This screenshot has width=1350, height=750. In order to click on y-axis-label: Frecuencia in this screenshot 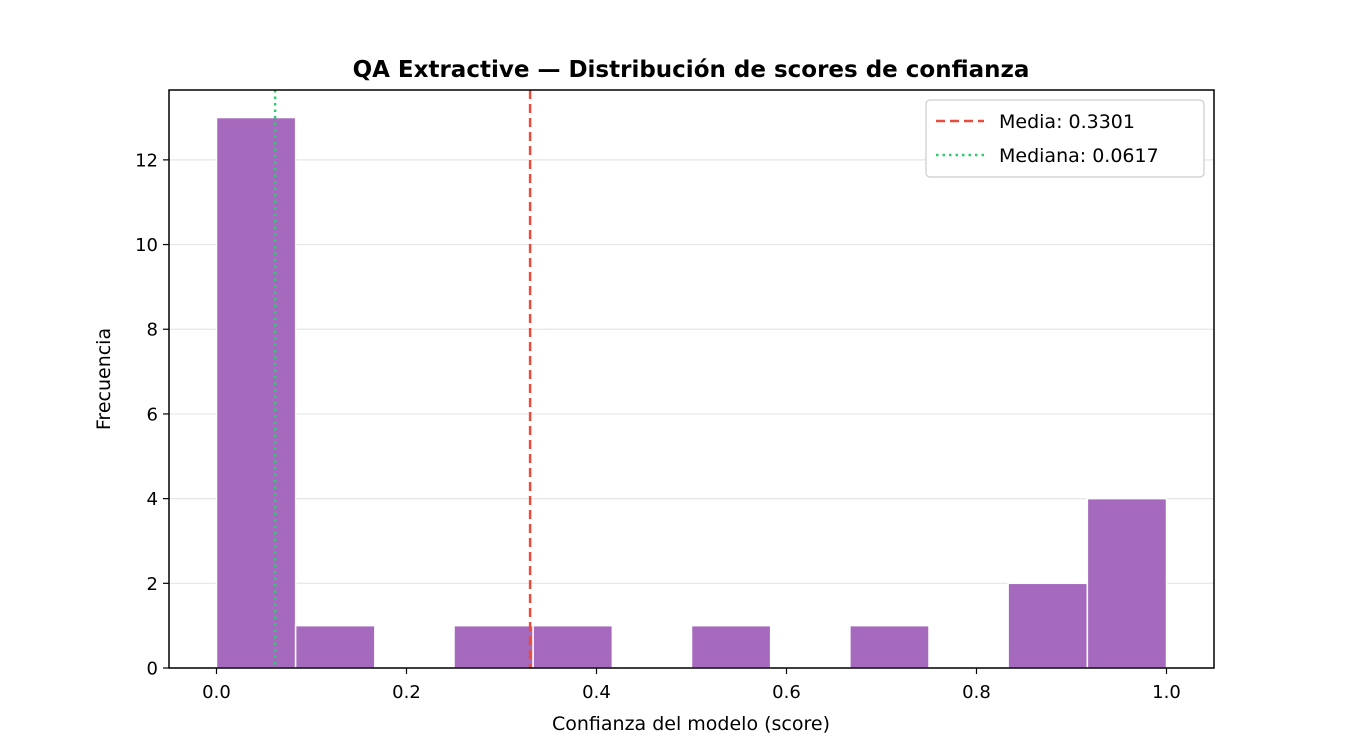, I will do `click(104, 379)`.